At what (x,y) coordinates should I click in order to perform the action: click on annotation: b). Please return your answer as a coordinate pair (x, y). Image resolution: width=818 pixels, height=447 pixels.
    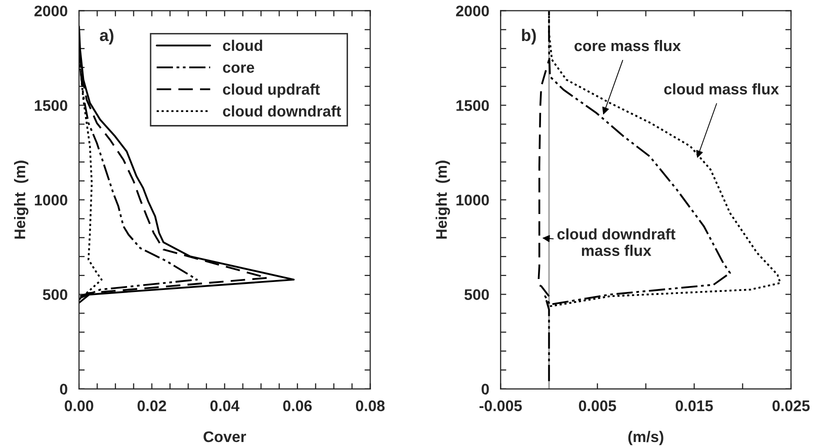
    Looking at the image, I should click on (529, 36).